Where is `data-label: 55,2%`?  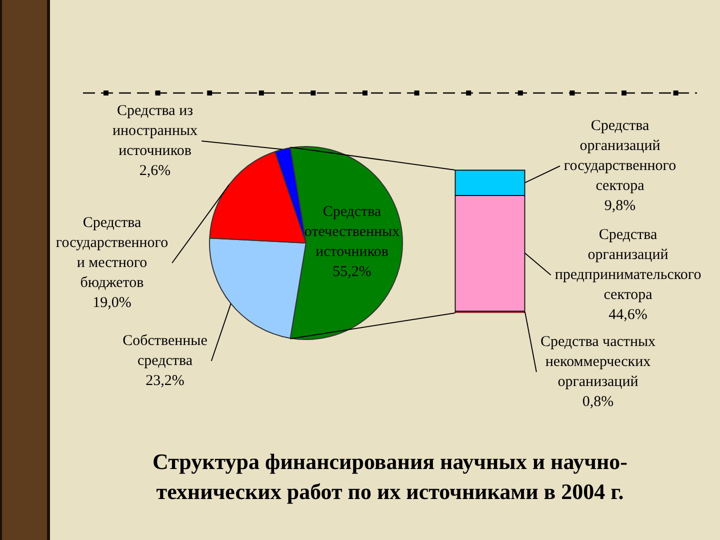 data-label: 55,2% is located at coordinates (352, 272).